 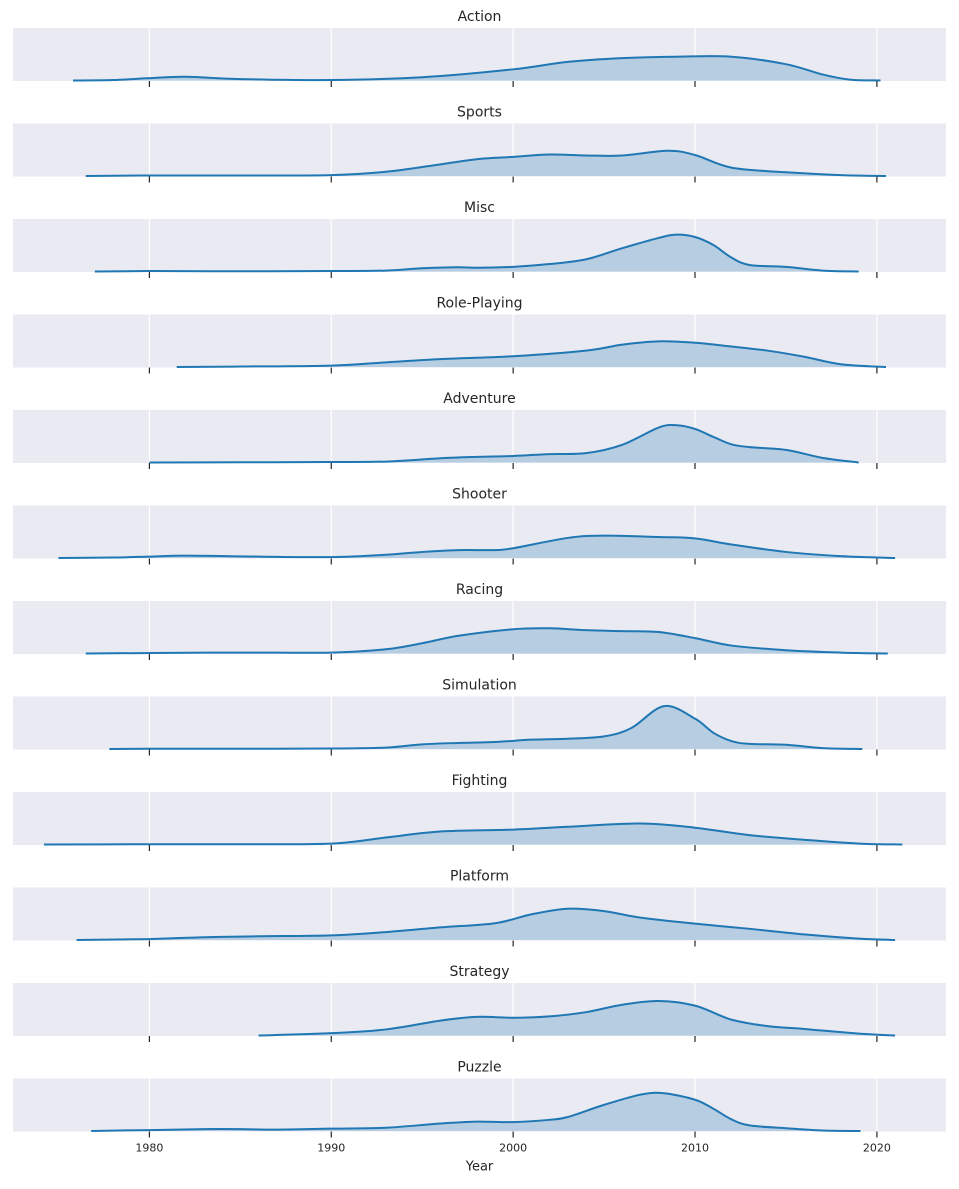 I want to click on panel-puzzle: Puzzle, so click(x=479, y=1099).